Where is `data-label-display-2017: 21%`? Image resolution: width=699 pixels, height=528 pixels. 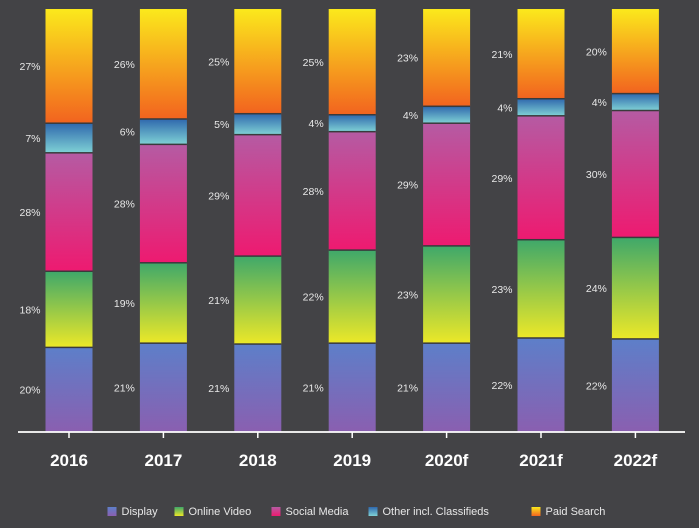 data-label-display-2017: 21% is located at coordinates (124, 389).